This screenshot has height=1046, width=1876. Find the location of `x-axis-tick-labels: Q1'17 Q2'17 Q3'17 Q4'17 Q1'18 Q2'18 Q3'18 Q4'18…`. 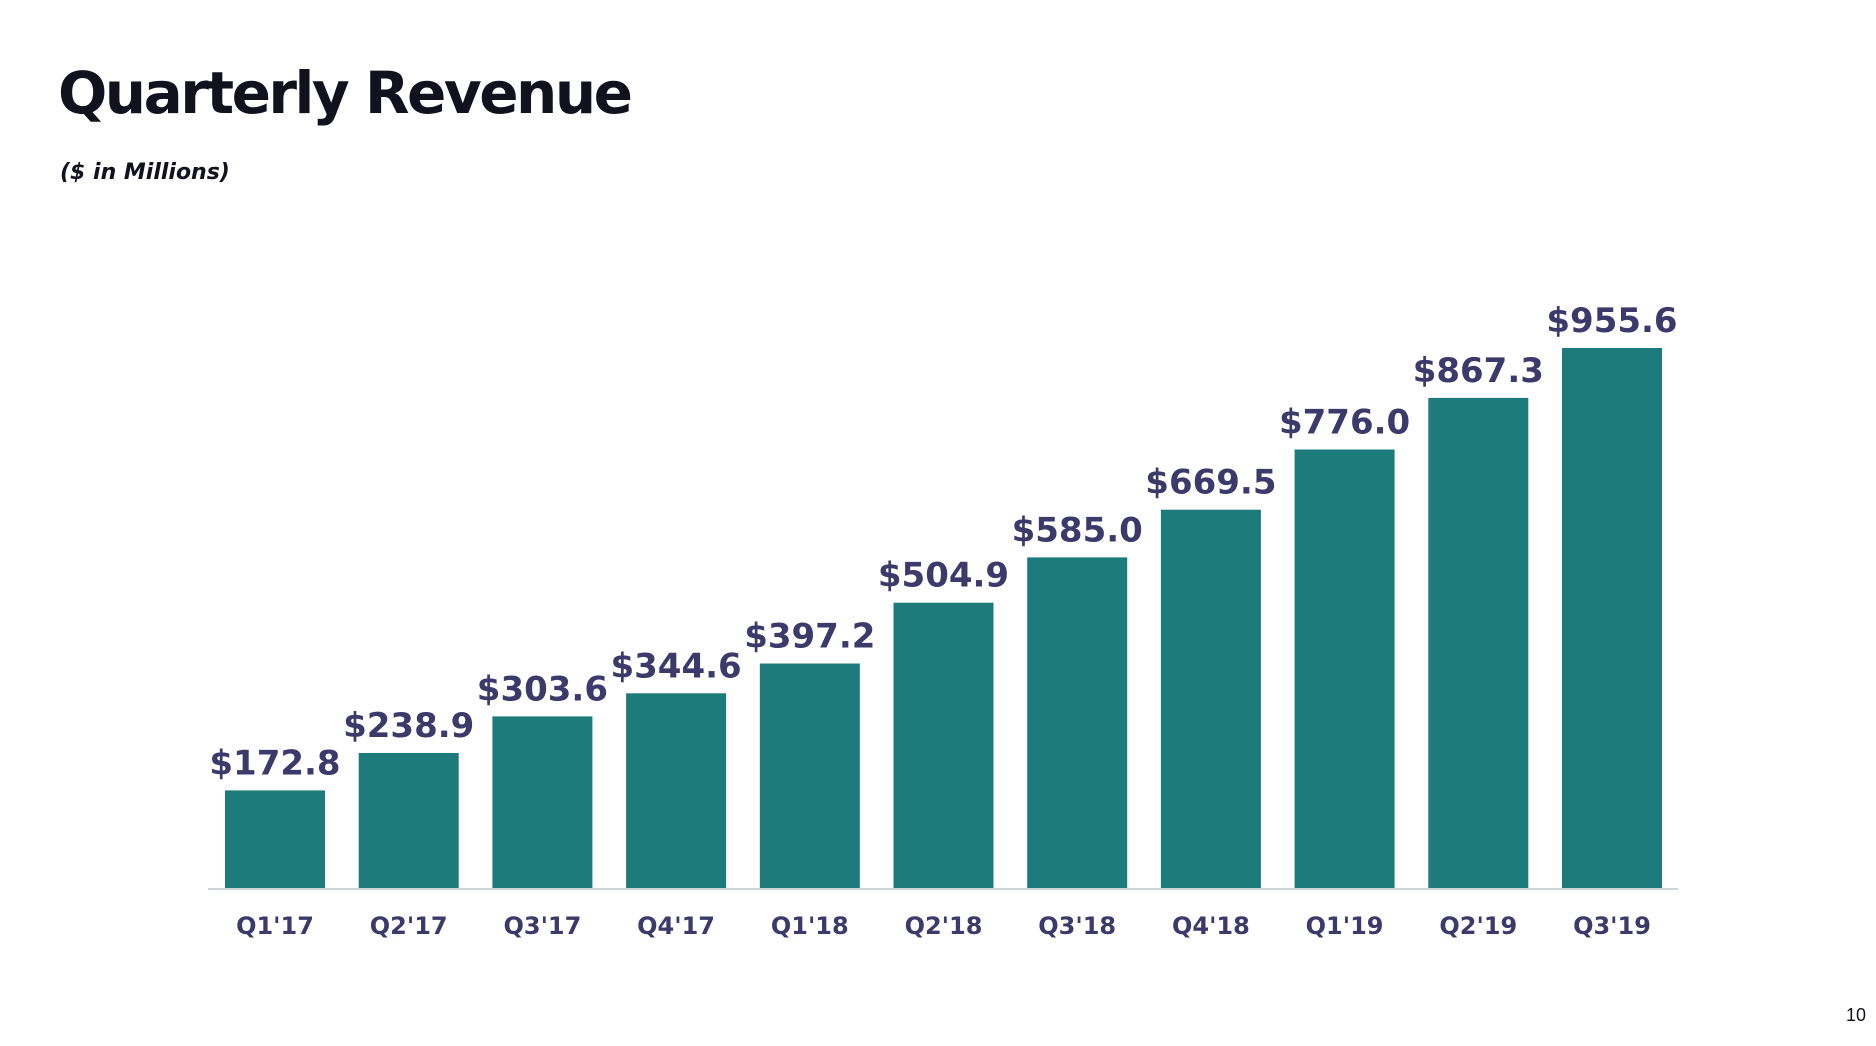

x-axis-tick-labels: Q1'17 Q2'17 Q3'17 Q4'17 Q1'18 Q2'18 Q3'18 Q4'18… is located at coordinates (943, 926).